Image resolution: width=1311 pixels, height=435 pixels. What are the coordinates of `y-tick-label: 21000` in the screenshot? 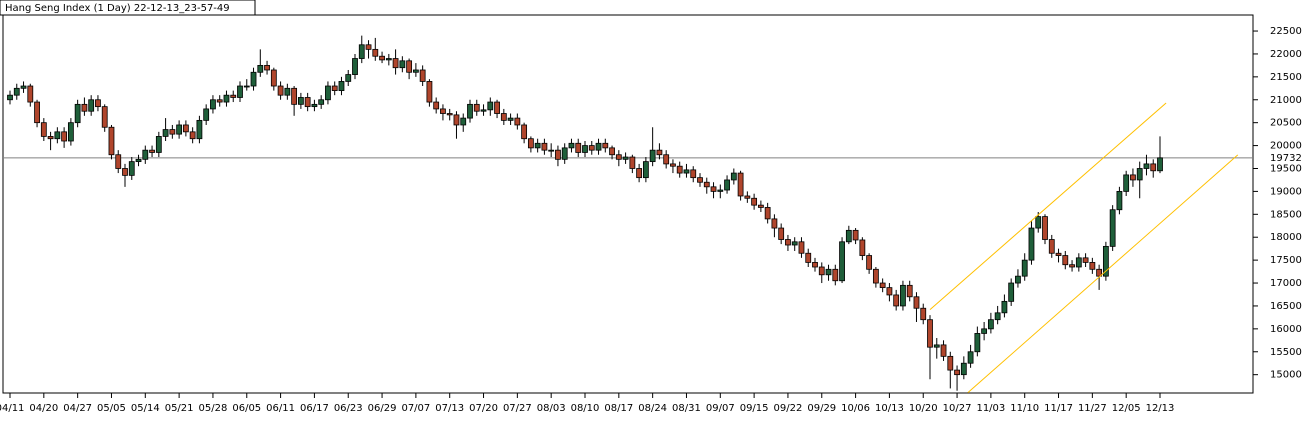 It's located at (1286, 100).